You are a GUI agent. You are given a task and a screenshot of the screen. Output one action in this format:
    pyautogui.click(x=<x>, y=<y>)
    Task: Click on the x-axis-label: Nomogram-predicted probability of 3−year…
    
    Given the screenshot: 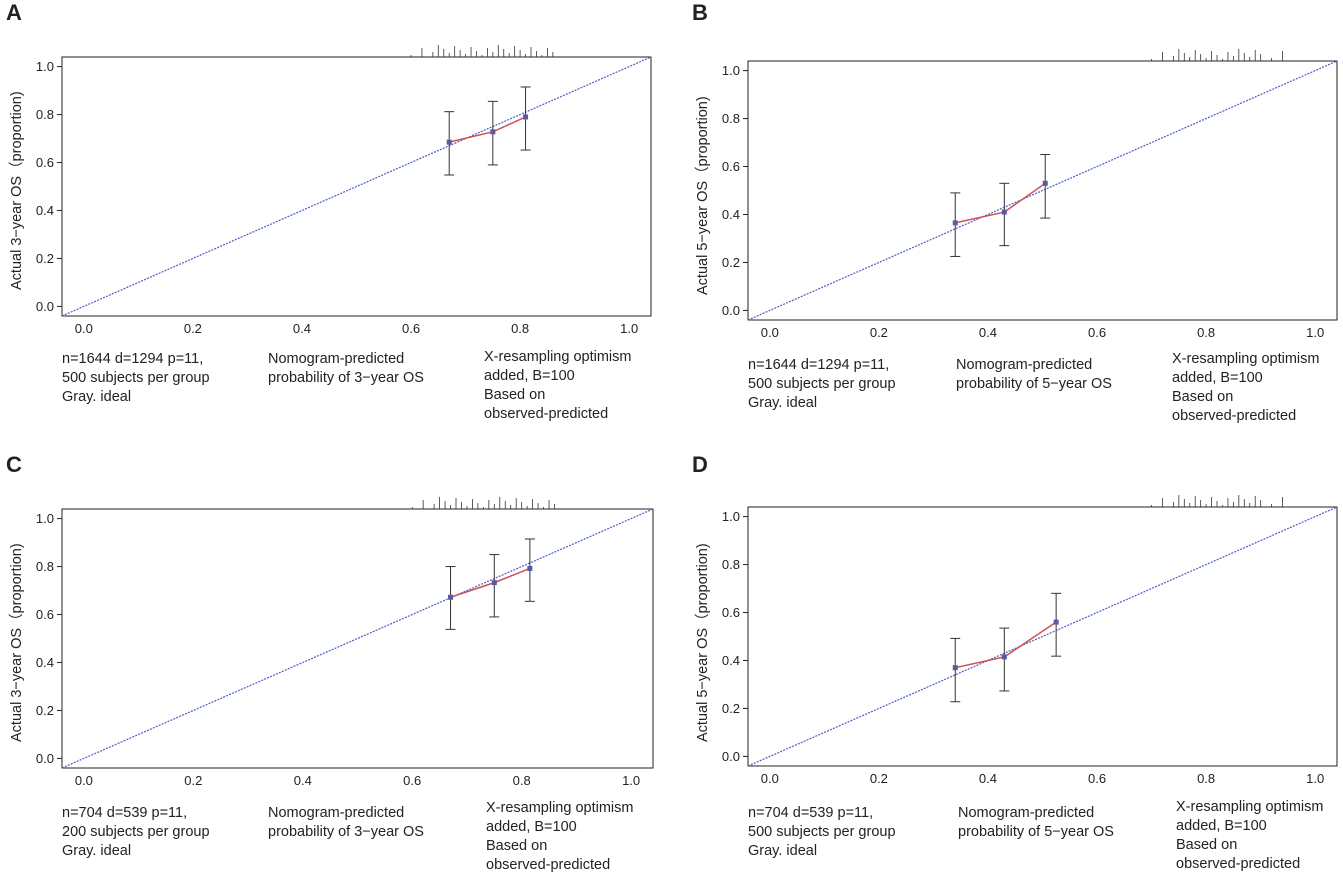 What is the action you would take?
    pyautogui.click(x=346, y=823)
    